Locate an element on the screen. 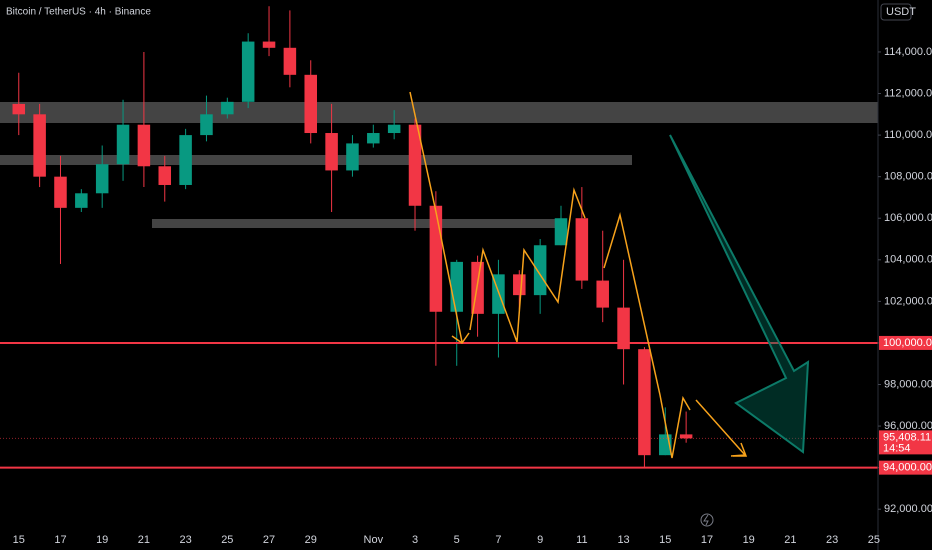 The image size is (932, 550). countdown-label: 14:54 is located at coordinates (897, 448).